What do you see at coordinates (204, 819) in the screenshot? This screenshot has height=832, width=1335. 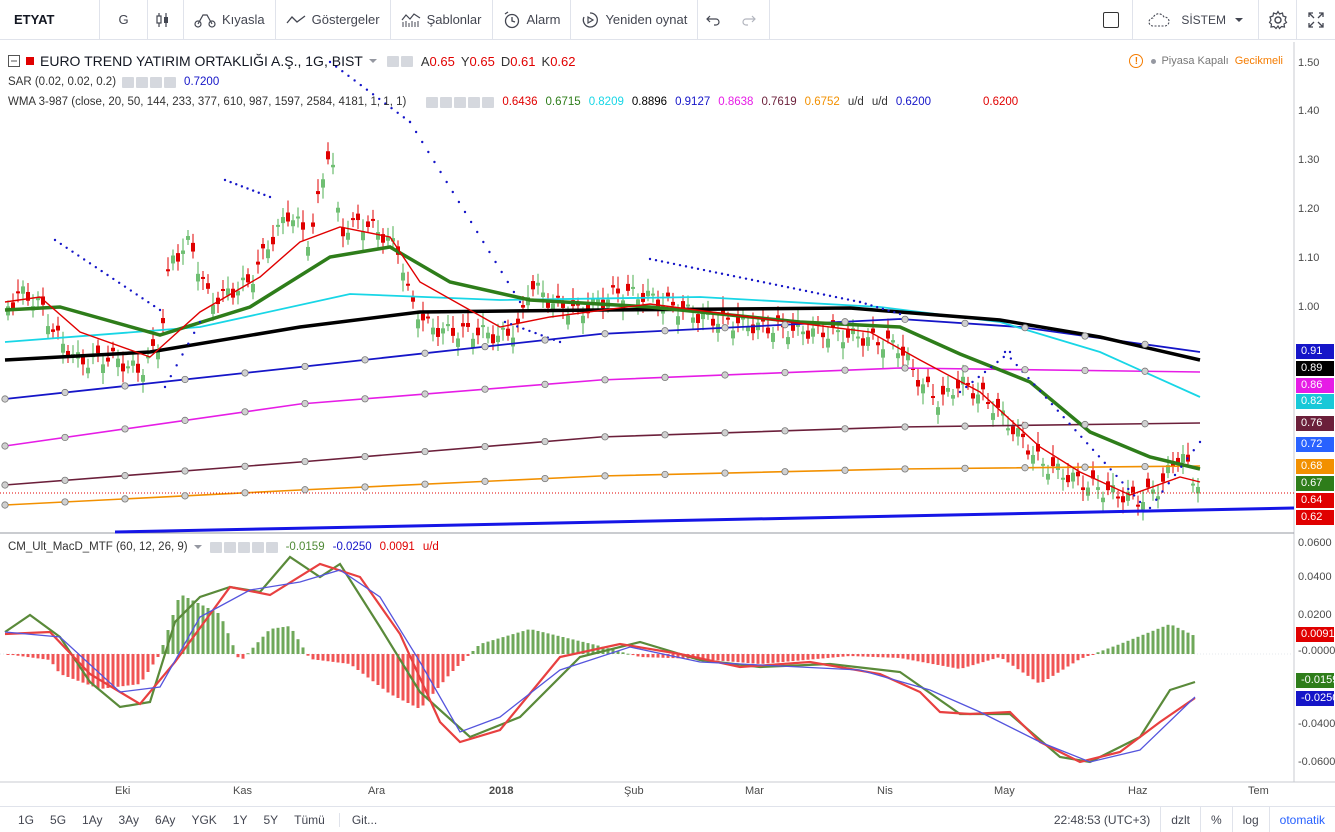 I see `range-5: YGK` at bounding box center [204, 819].